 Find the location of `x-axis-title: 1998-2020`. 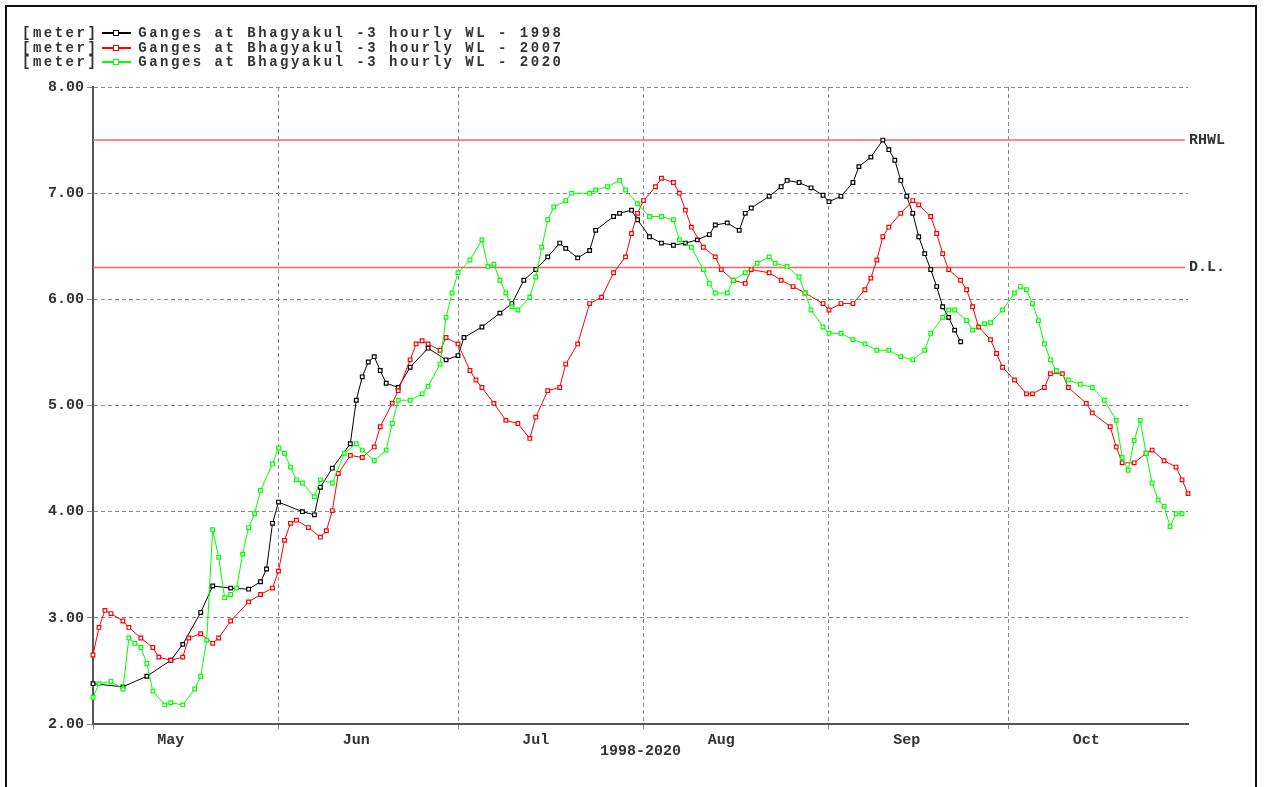

x-axis-title: 1998-2020 is located at coordinates (640, 751).